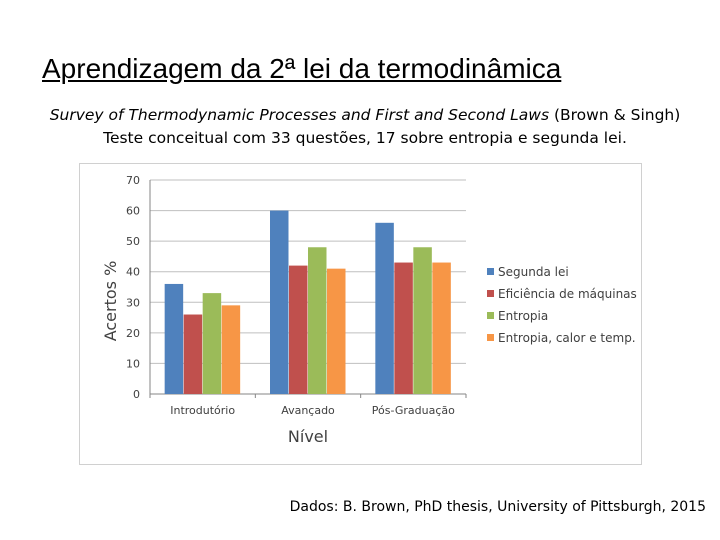  What do you see at coordinates (533, 272) in the screenshot?
I see `legend-label: Segunda lei` at bounding box center [533, 272].